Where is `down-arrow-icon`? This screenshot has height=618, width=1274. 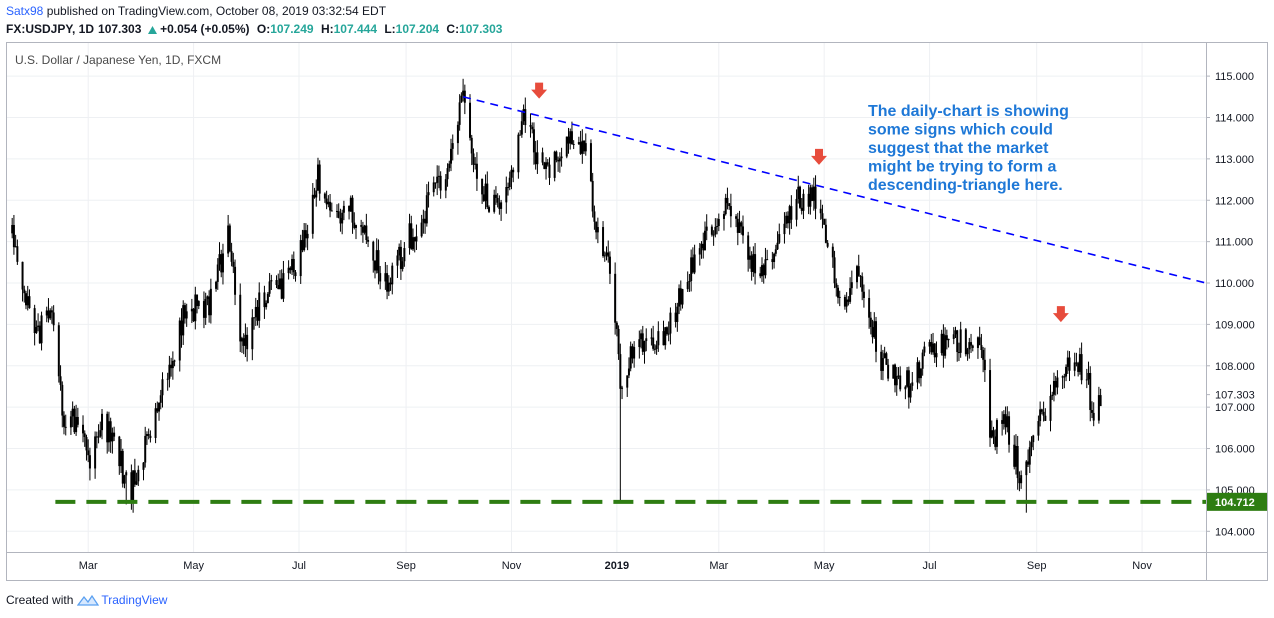
down-arrow-icon is located at coordinates (1060, 314).